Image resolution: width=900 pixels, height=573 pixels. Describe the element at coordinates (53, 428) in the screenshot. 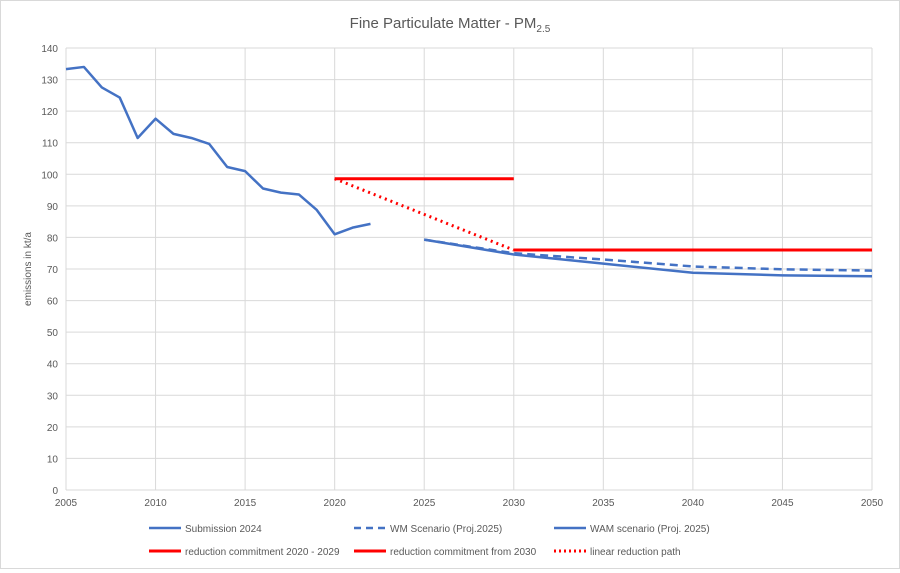

I see `y-tick-label: 20` at that location.